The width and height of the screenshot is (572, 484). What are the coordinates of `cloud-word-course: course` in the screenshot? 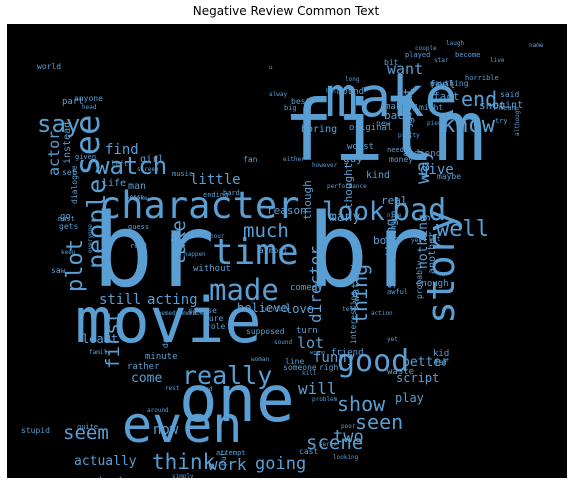 It's located at (202, 310).